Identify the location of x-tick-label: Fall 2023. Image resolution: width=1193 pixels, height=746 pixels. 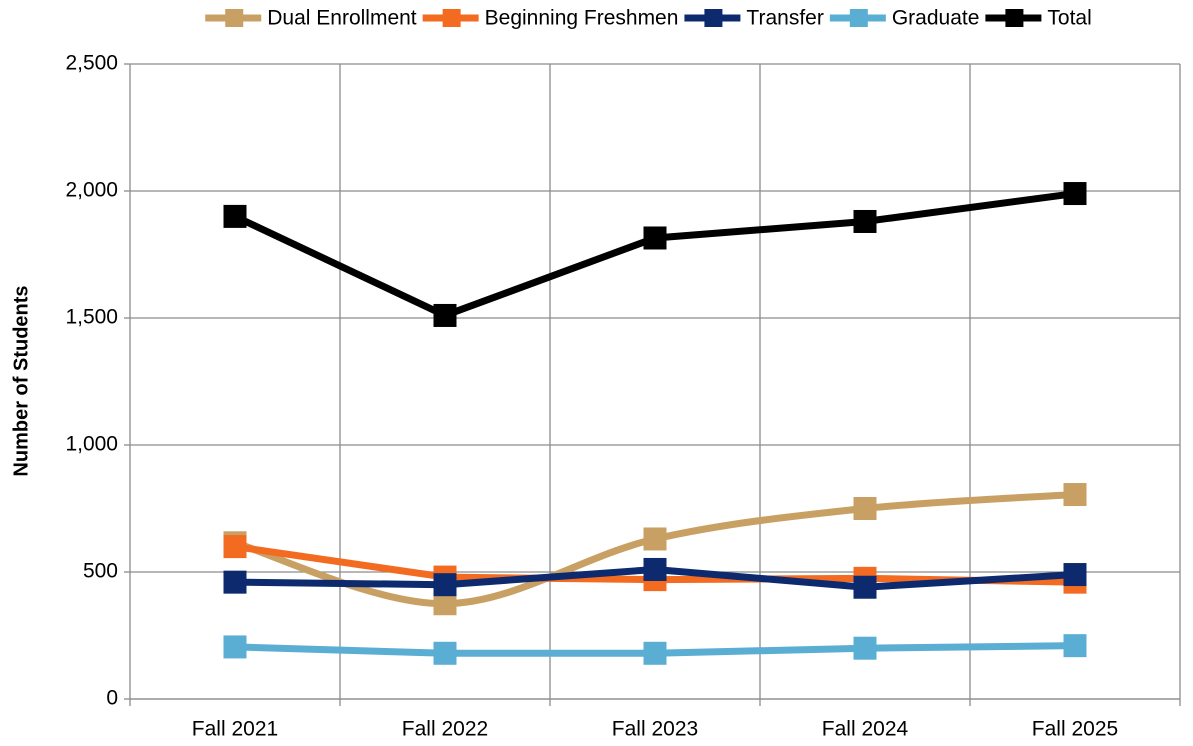
(655, 729).